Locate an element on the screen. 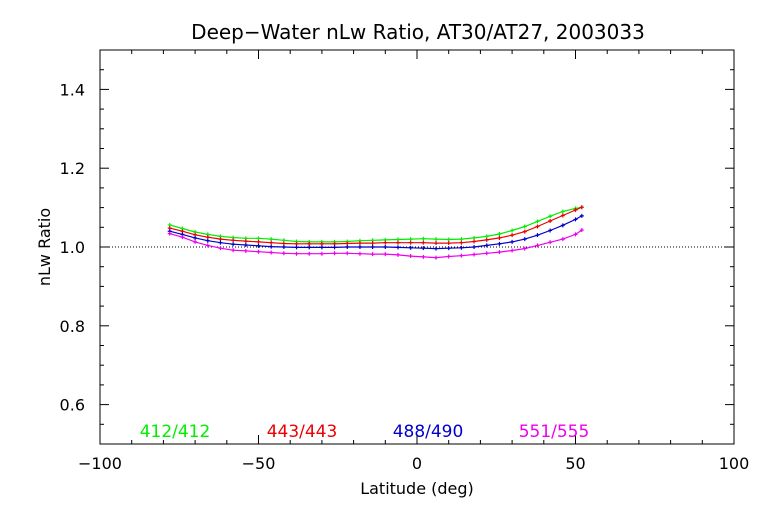 This screenshot has width=768, height=512. legend-label: 443/443 is located at coordinates (302, 432).